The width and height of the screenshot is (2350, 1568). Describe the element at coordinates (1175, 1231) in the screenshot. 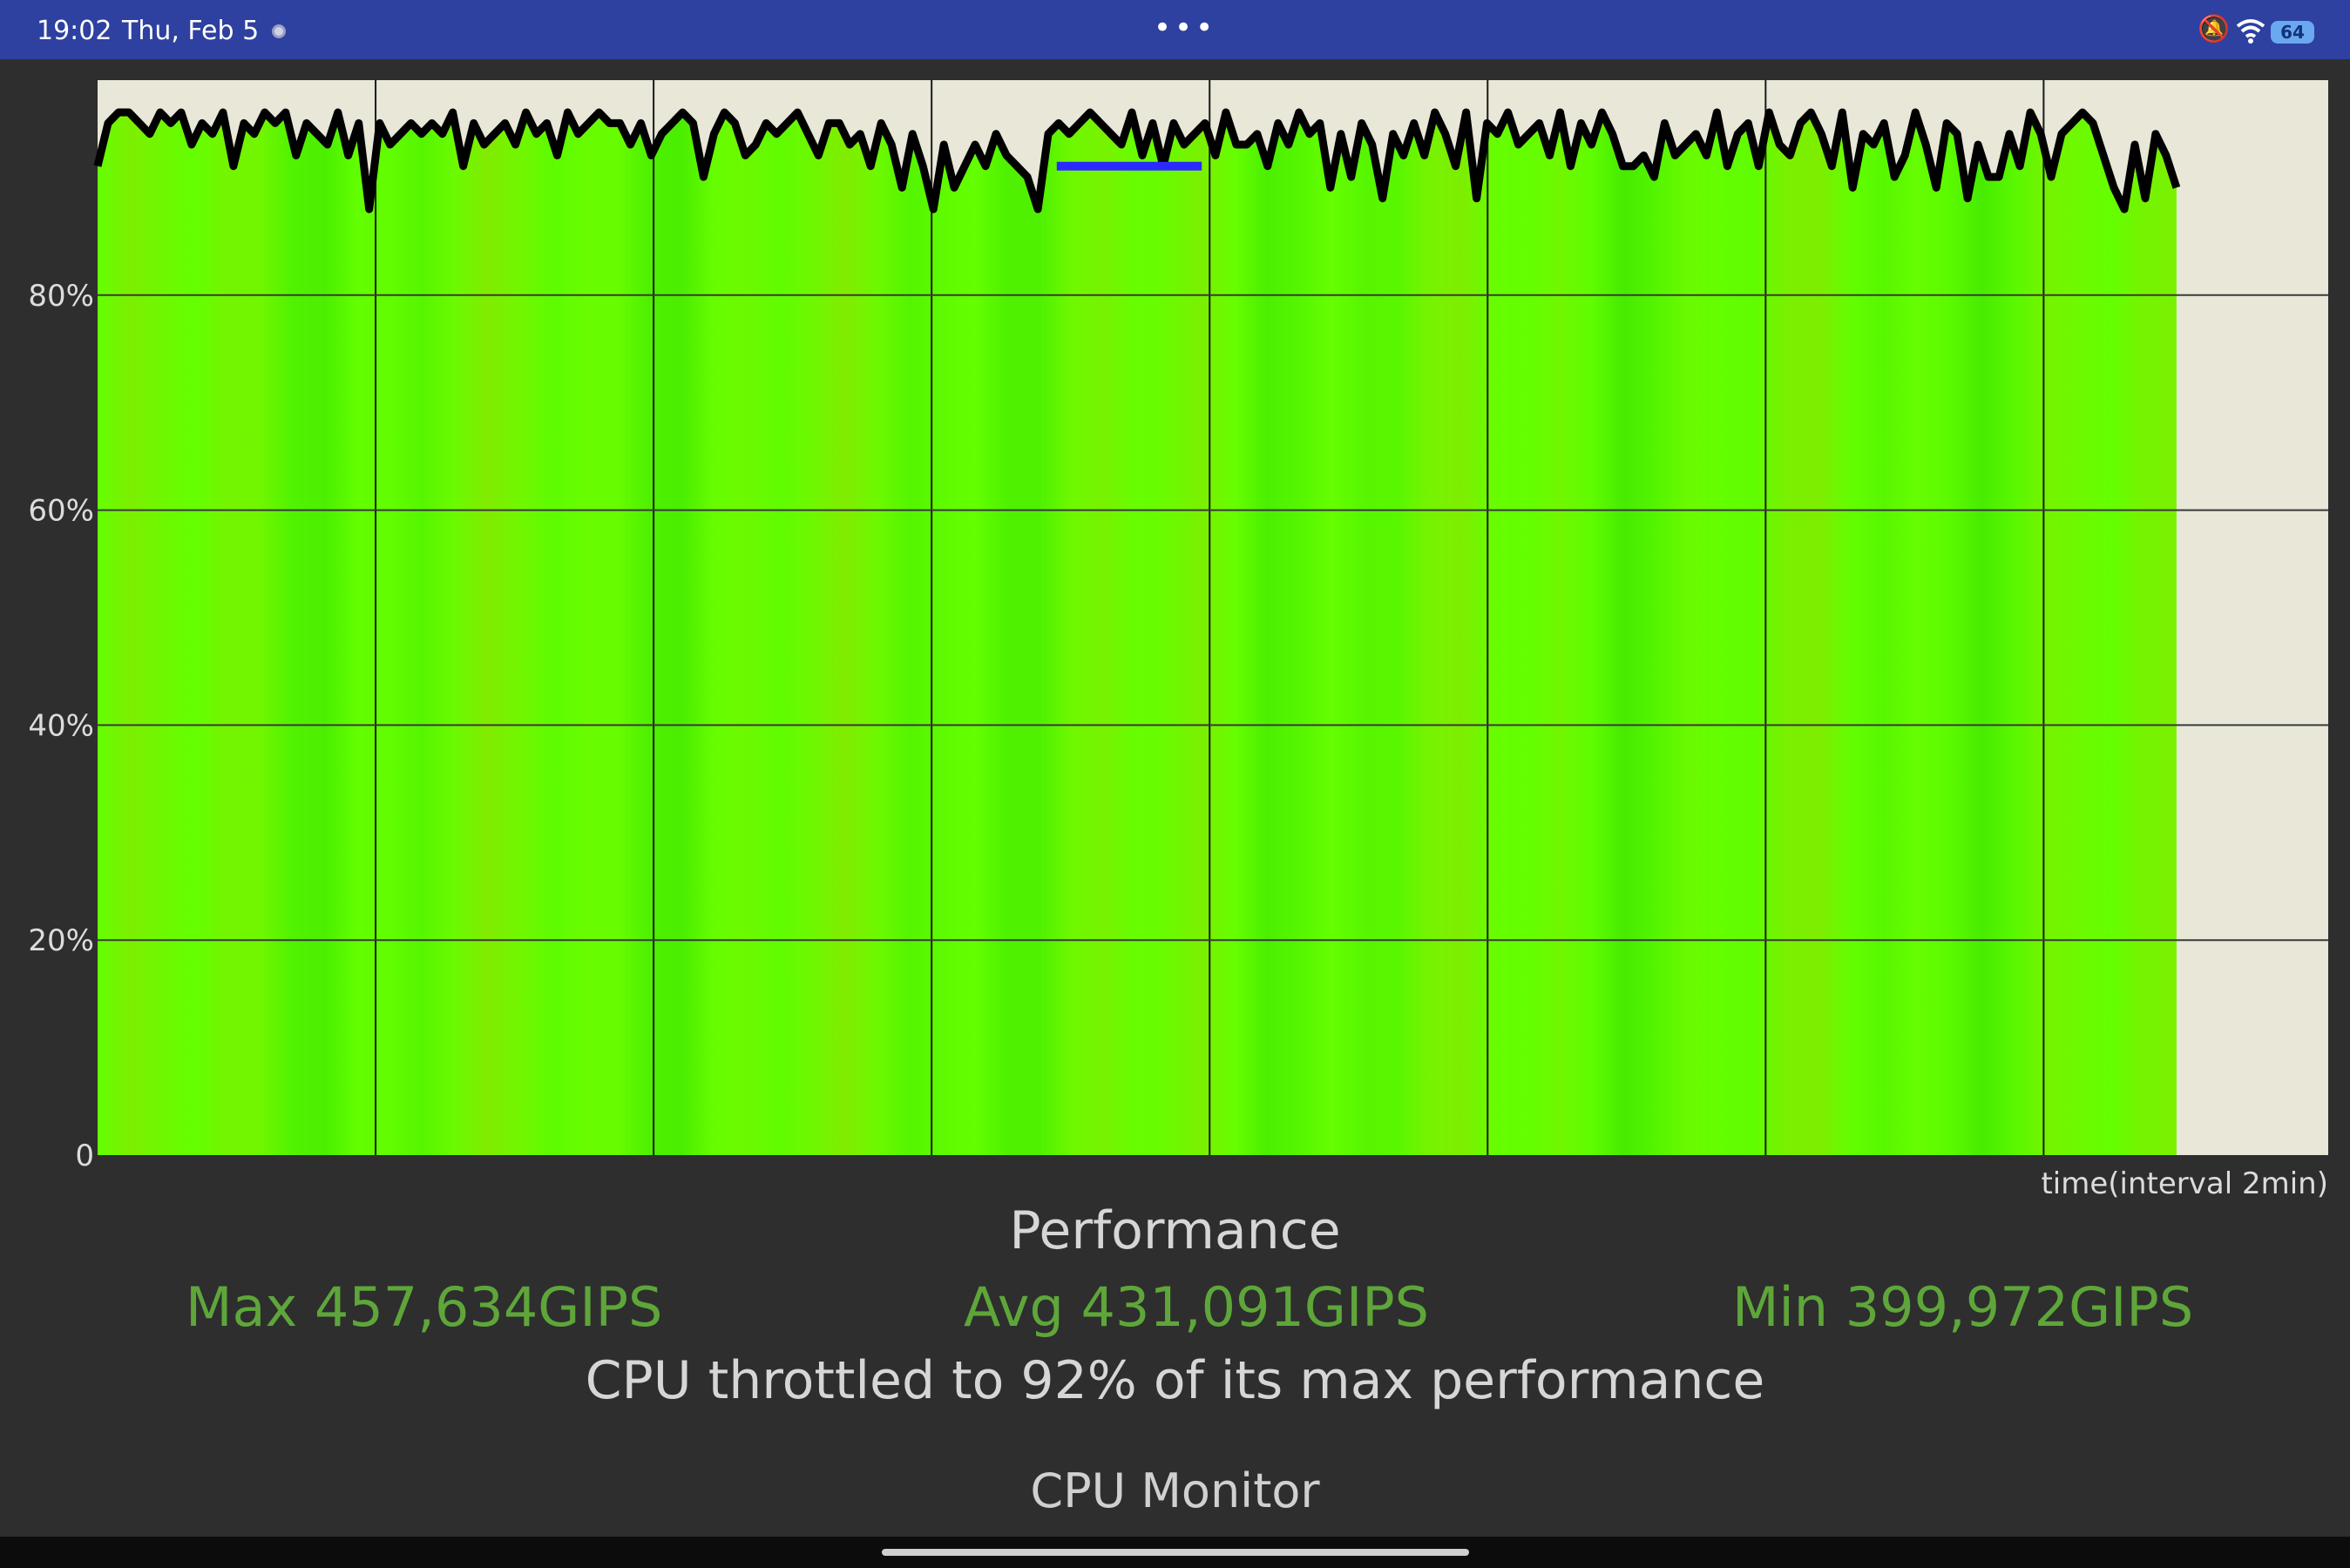

I see `chart-title: Performance` at that location.